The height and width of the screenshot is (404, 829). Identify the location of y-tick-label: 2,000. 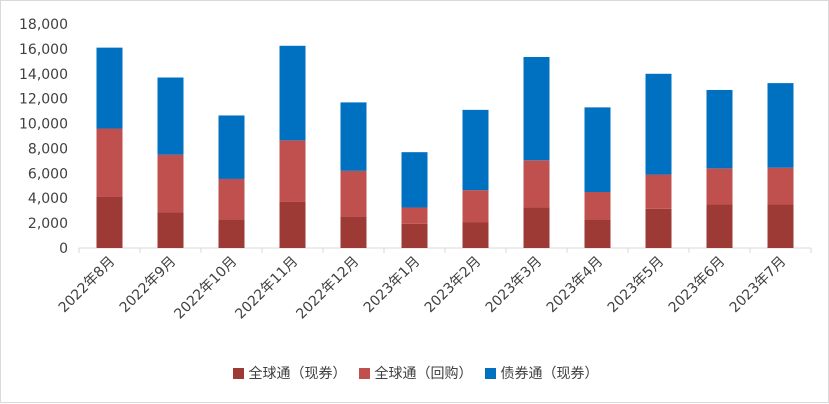
(48, 224).